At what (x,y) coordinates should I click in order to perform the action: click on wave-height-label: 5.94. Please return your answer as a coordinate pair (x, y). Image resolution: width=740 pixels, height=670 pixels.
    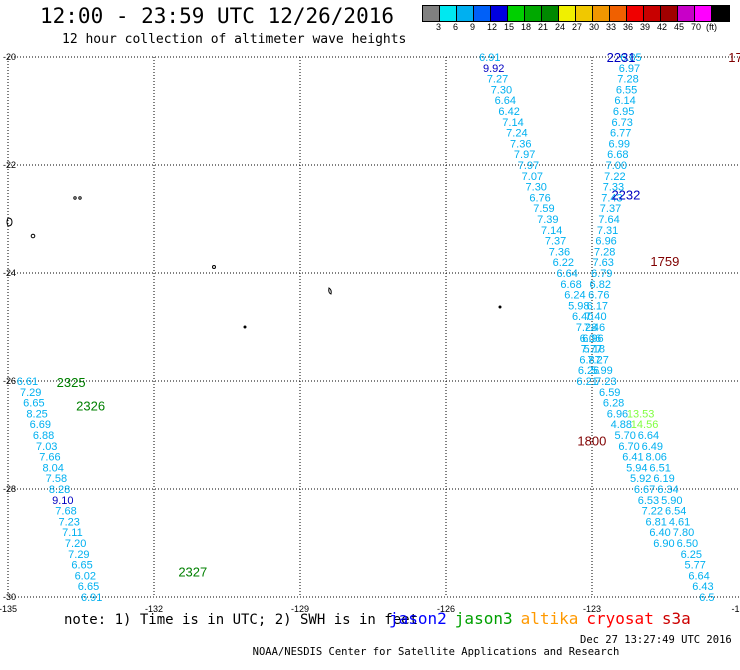
    Looking at the image, I should click on (636, 468).